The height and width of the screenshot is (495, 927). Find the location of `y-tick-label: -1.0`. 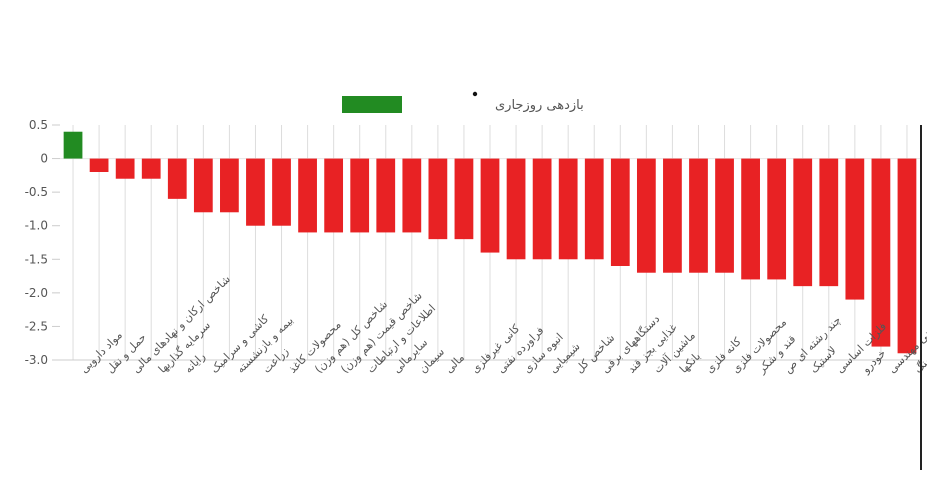

y-tick-label: -1.0 is located at coordinates (36, 226).